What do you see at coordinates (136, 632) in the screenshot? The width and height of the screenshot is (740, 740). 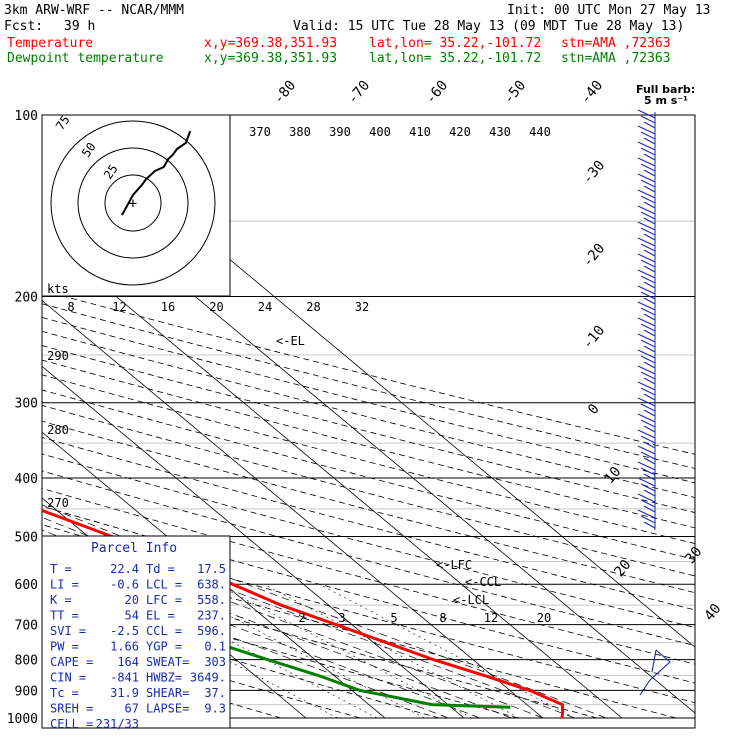 I see `parcel-info-box` at bounding box center [136, 632].